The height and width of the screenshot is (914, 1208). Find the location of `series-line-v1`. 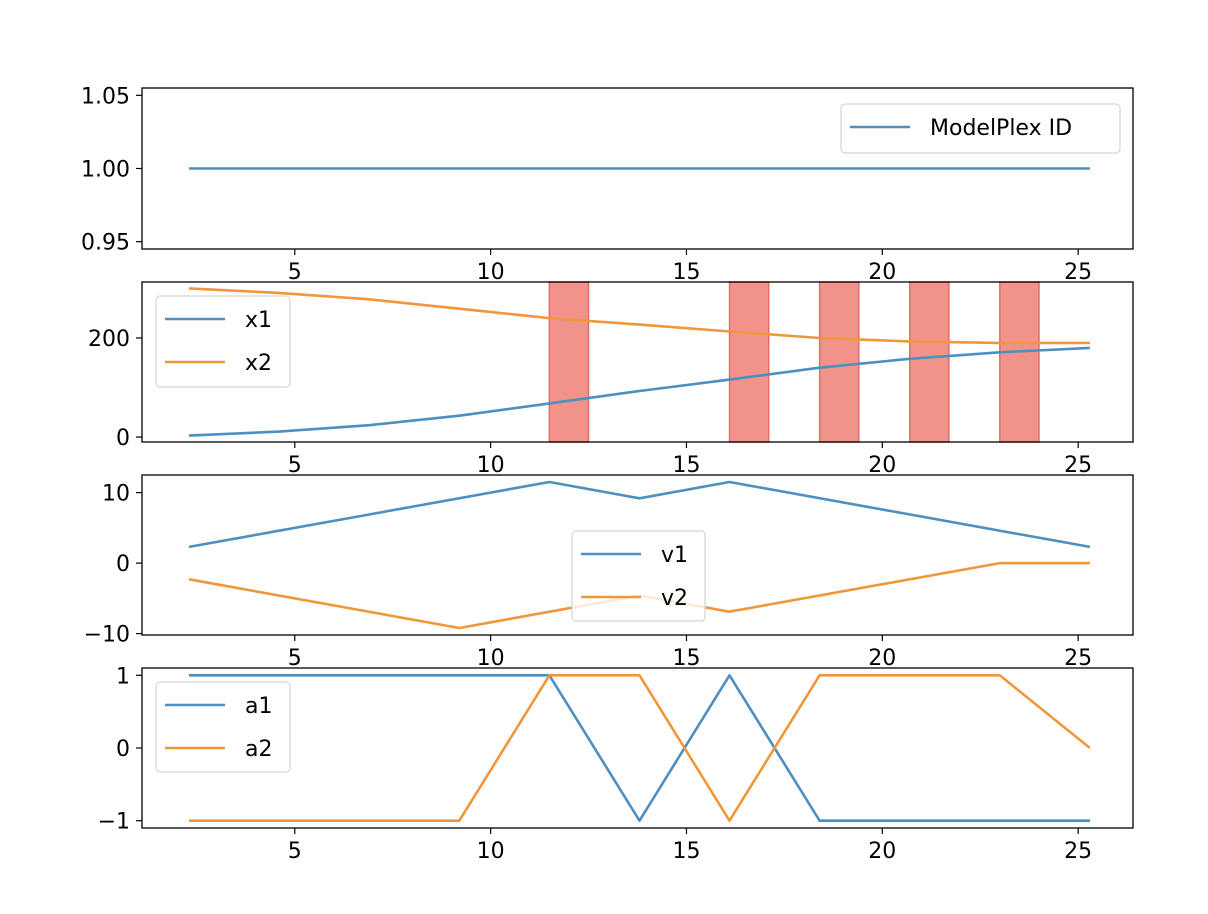

series-line-v1 is located at coordinates (639, 514).